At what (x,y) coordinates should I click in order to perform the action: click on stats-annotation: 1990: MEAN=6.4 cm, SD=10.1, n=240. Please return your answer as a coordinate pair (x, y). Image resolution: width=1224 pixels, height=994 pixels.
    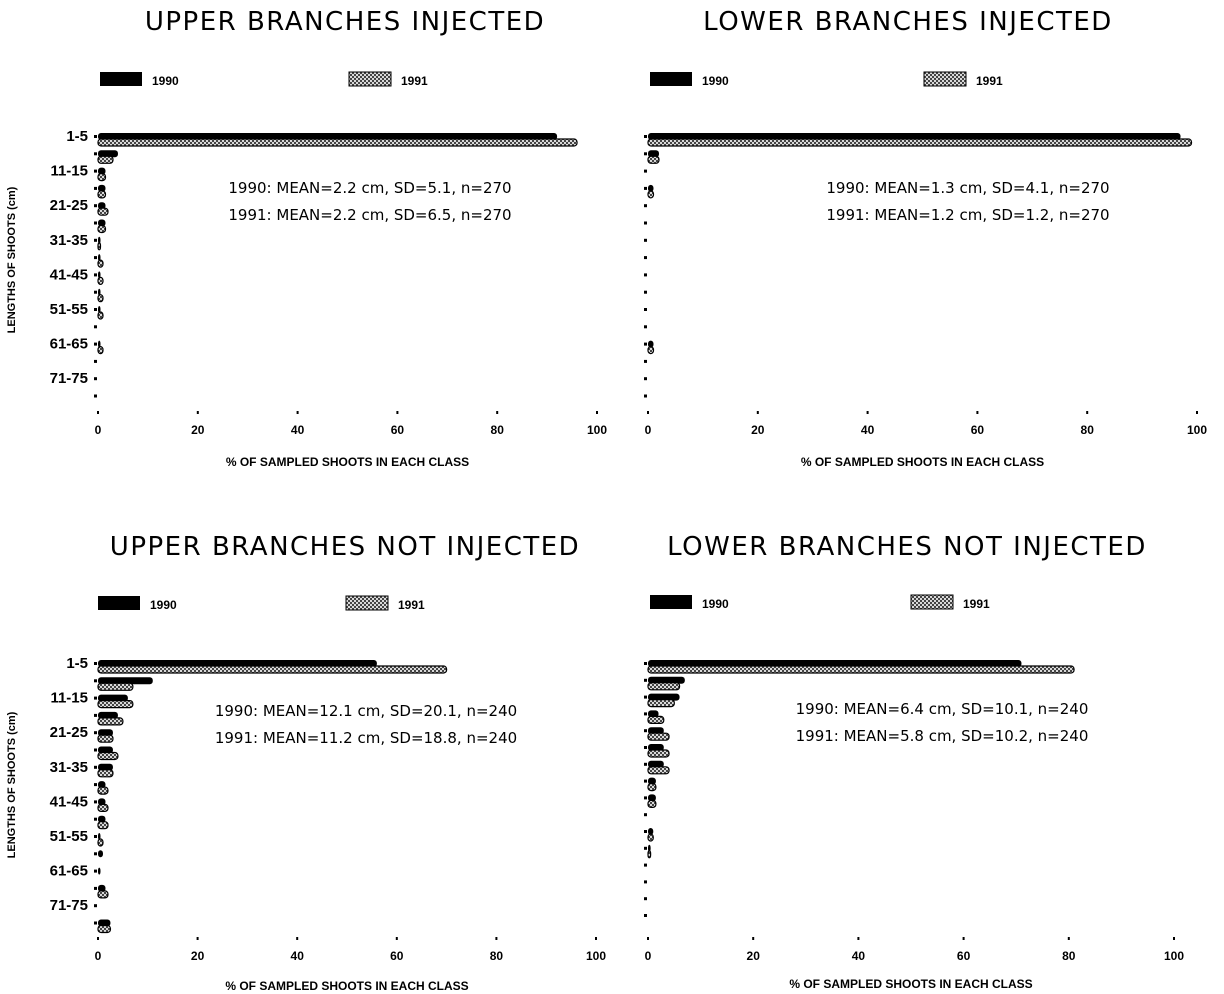
    Looking at the image, I should click on (942, 709).